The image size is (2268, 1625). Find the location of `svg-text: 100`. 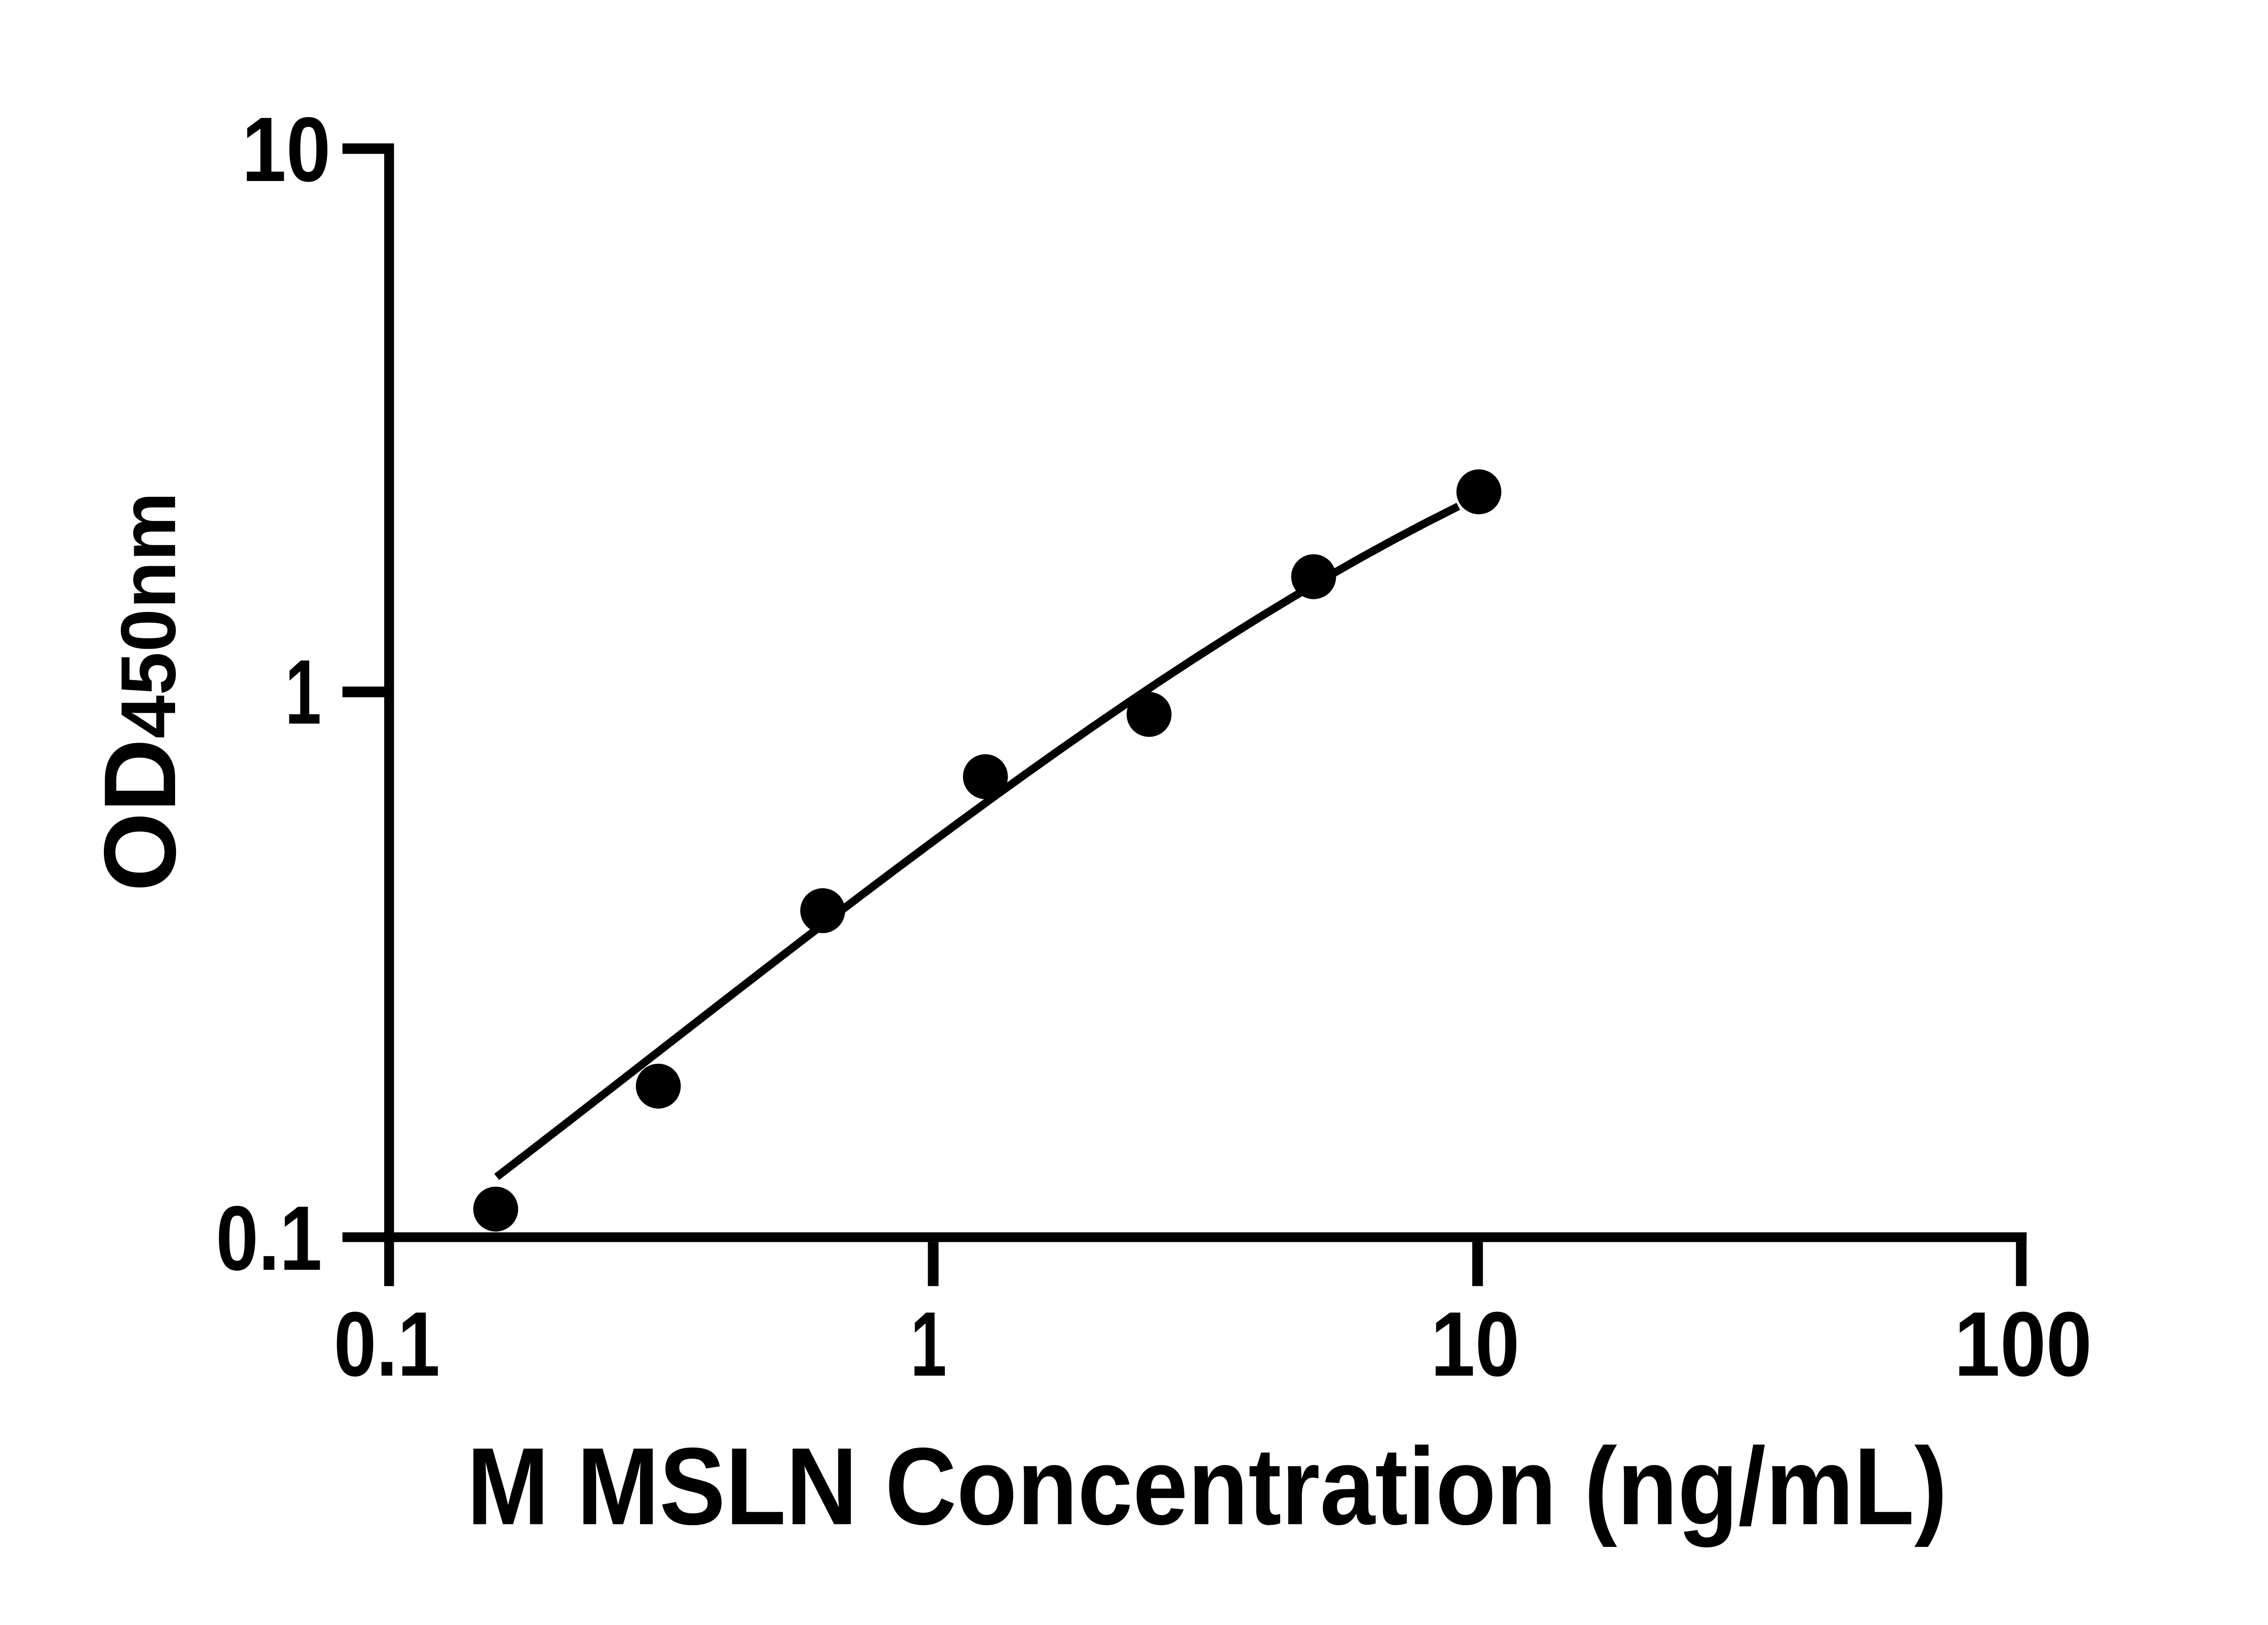

svg-text: 100 is located at coordinates (2023, 1344).